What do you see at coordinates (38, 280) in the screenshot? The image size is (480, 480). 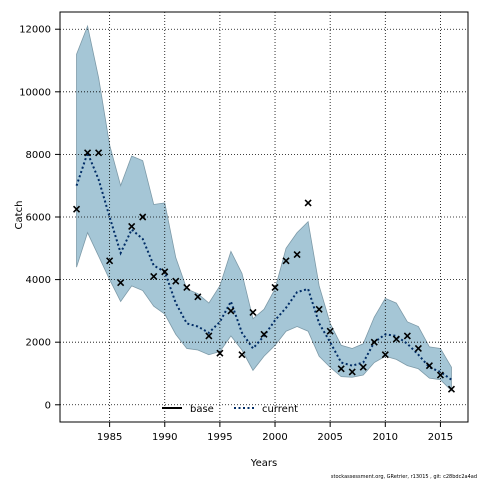 I see `y-tick-label-4000: 4000` at bounding box center [38, 280].